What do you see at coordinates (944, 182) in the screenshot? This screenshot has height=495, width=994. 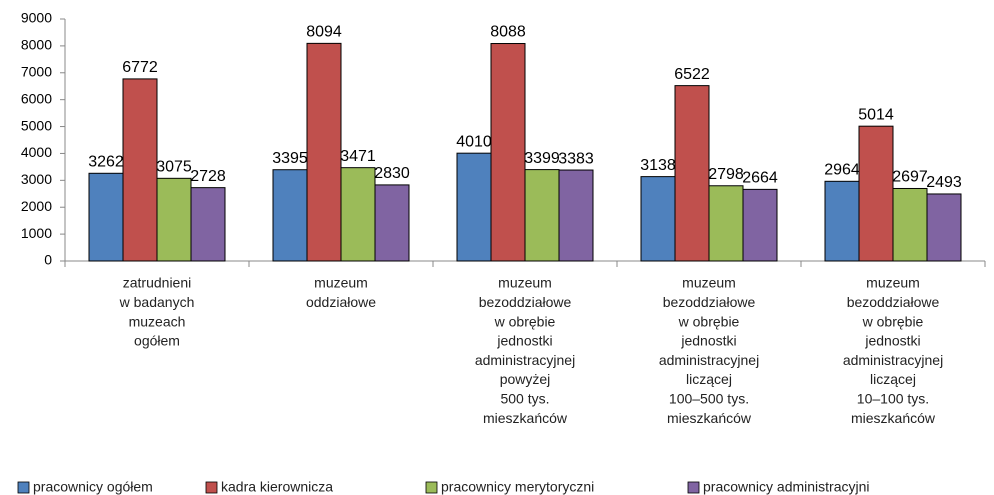 I see `value-label: 2493` at bounding box center [944, 182].